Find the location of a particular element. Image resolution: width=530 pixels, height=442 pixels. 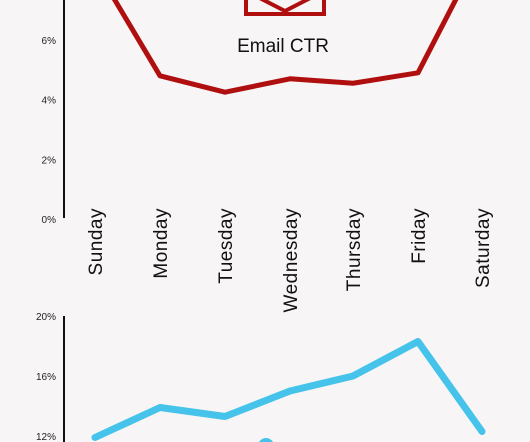

rate-y-tick-label: 16% is located at coordinates (46, 377).